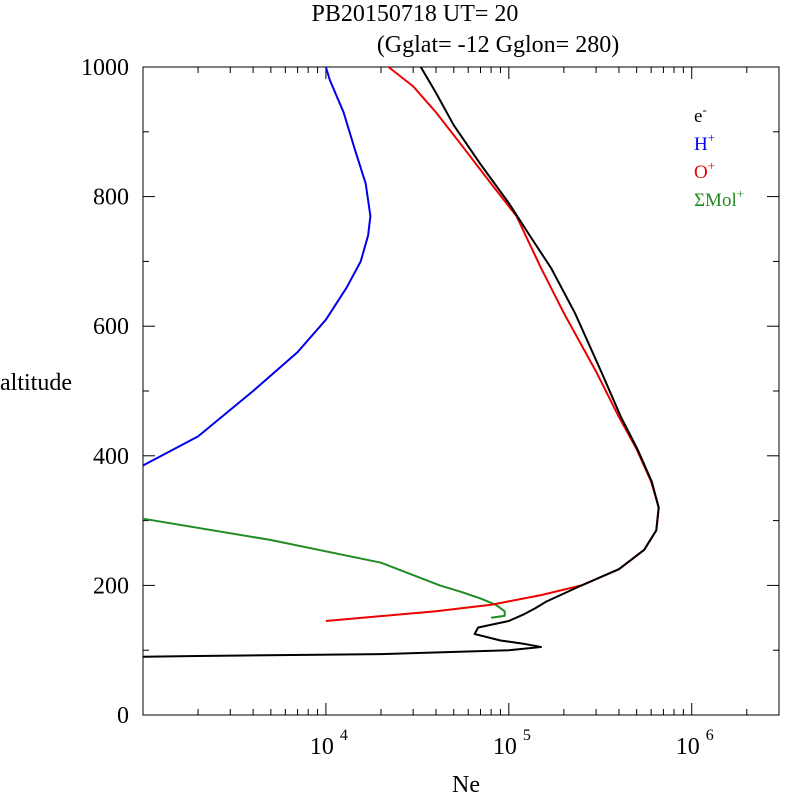 The width and height of the screenshot is (792, 796). What do you see at coordinates (700, 114) in the screenshot?
I see `legend-entry: e-` at bounding box center [700, 114].